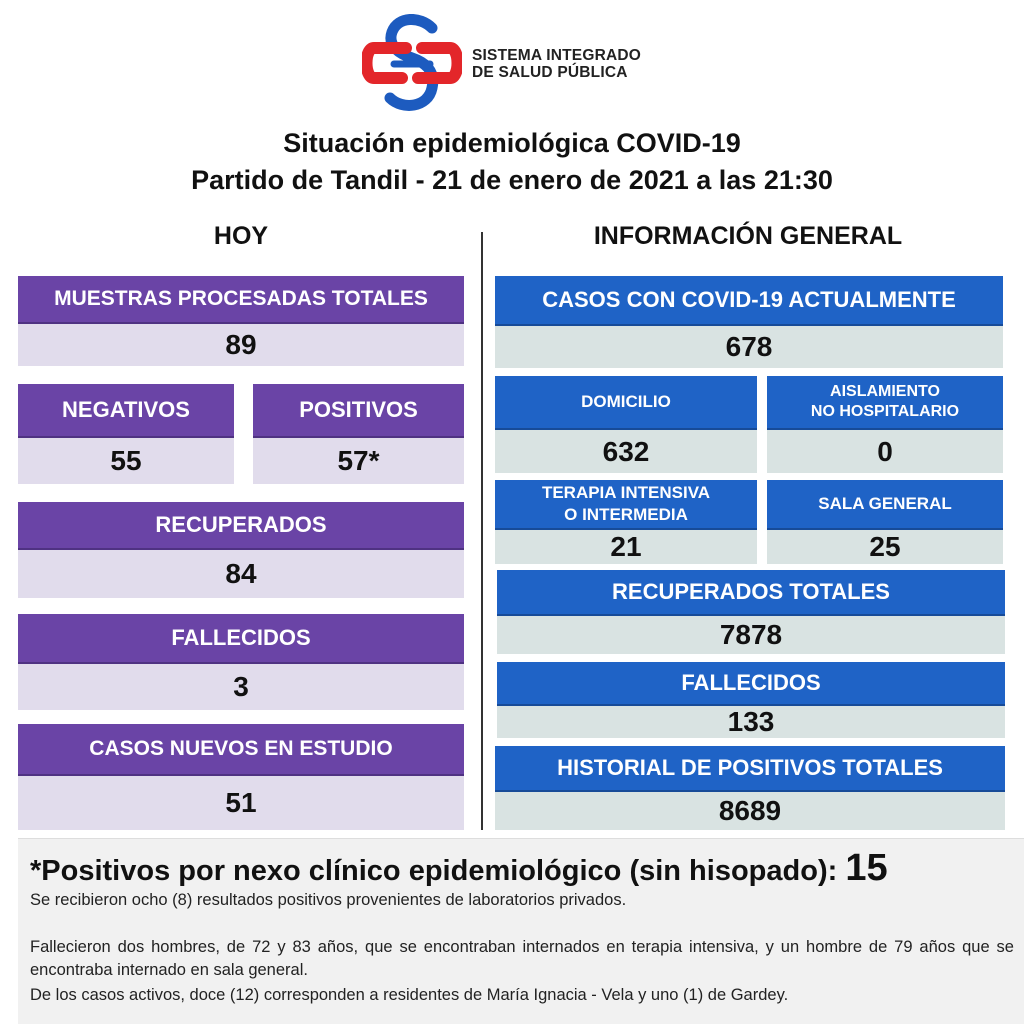 This screenshot has height=1024, width=1024. I want to click on card-label: MUESTRAS PROCESADAS TOTALES, so click(241, 299).